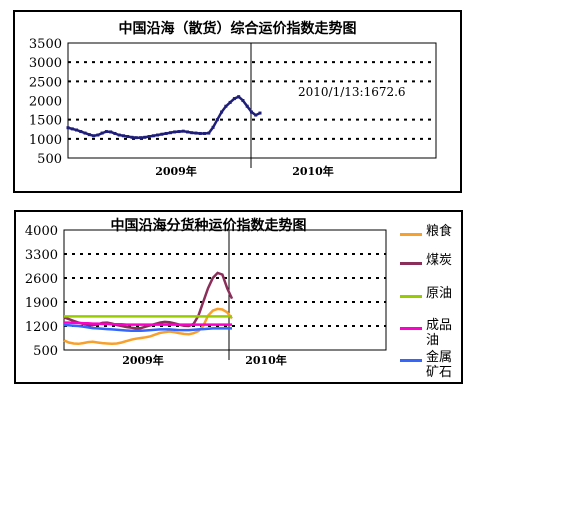 The width and height of the screenshot is (574, 521). What do you see at coordinates (45, 63) in the screenshot?
I see `y-tick-label: 3000` at bounding box center [45, 63].